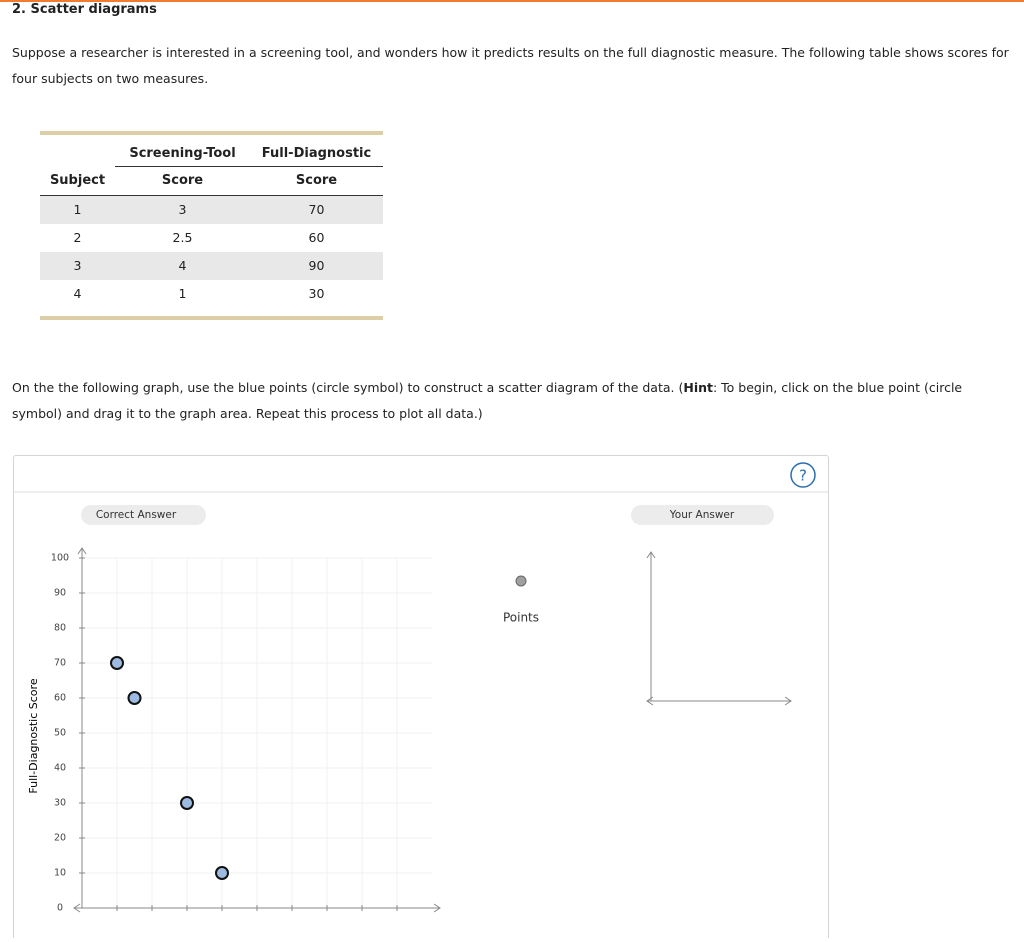 The height and width of the screenshot is (942, 1024). I want to click on y-axis-label: Full-Diagnostic Score, so click(33, 735).